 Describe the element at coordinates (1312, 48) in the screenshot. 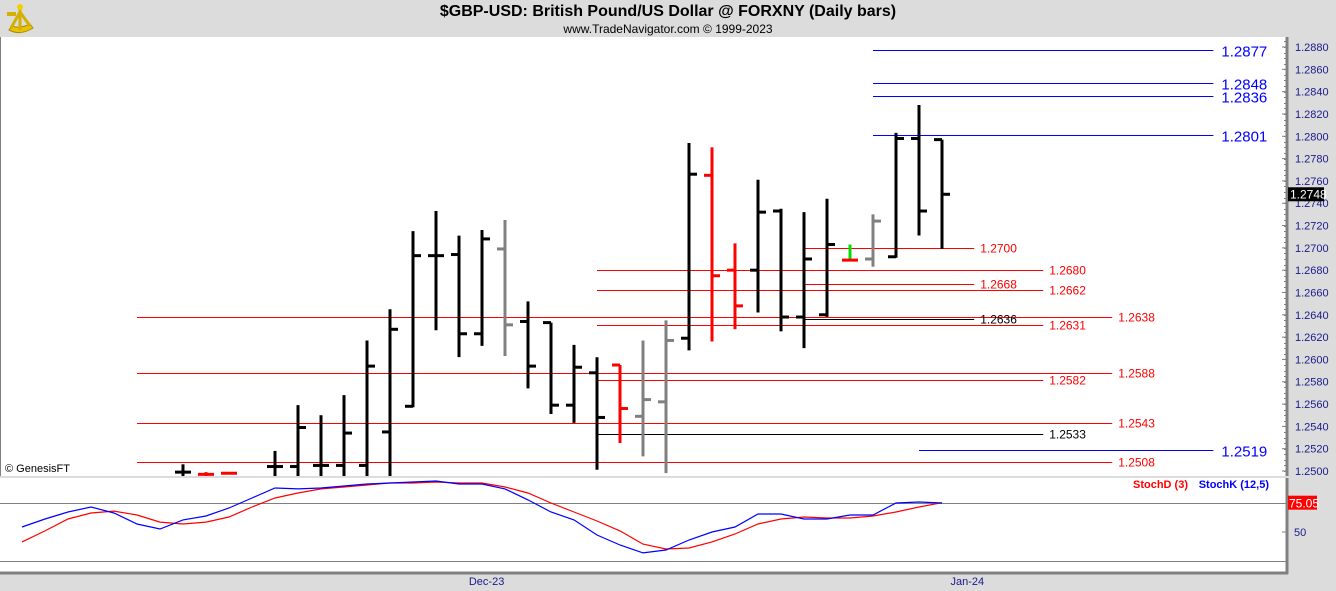

I see `axis-tick-label: 1.2880` at that location.